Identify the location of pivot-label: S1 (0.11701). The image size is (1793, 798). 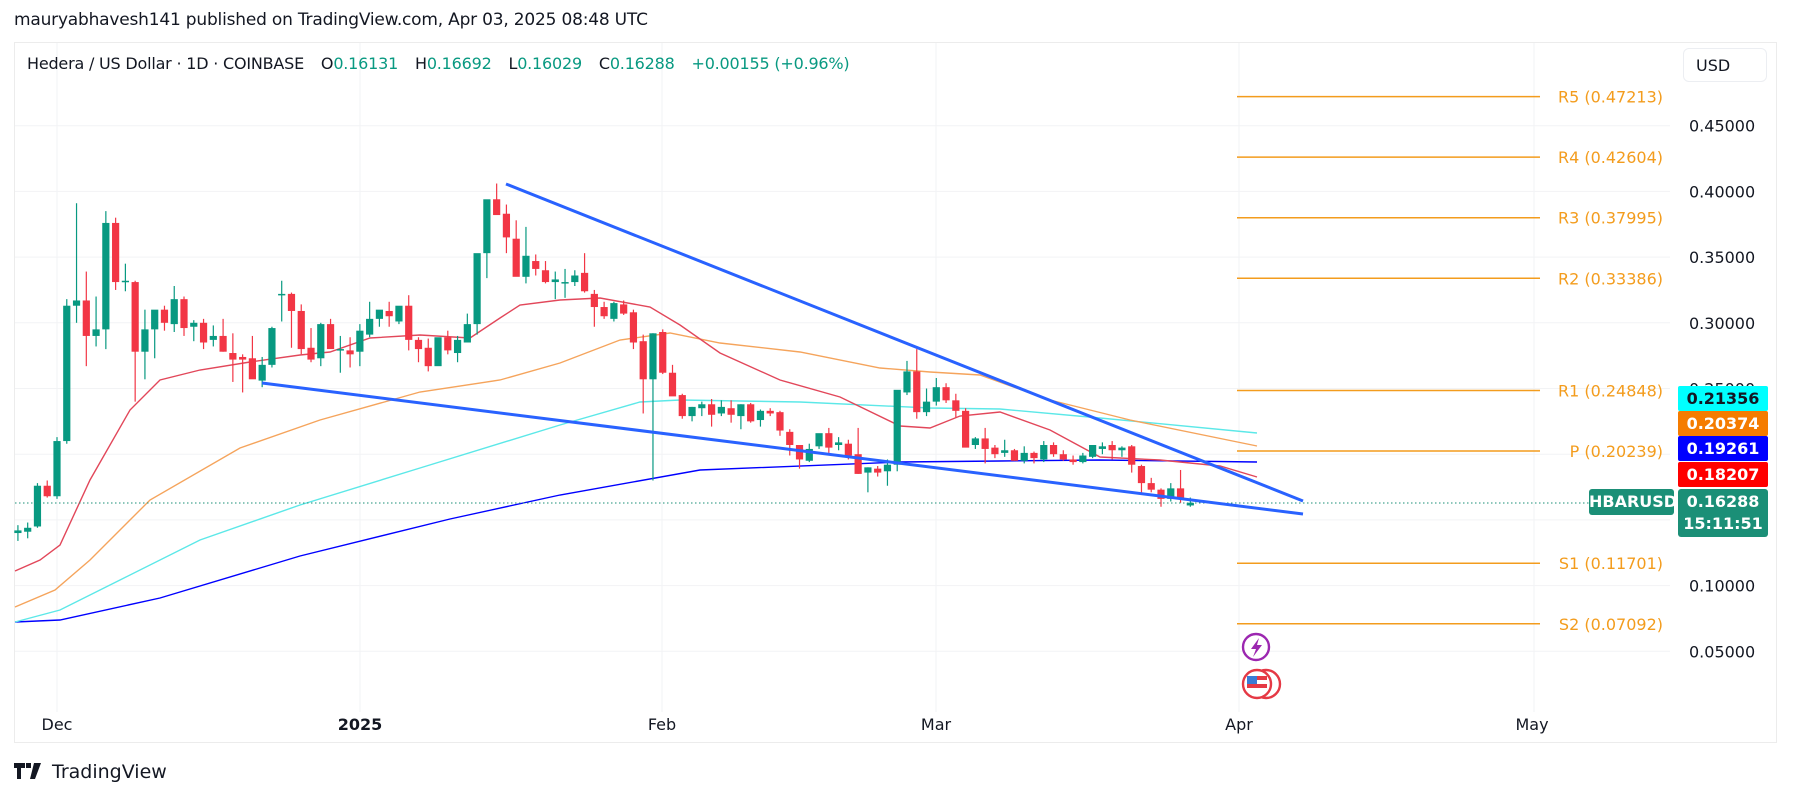
(1611, 563).